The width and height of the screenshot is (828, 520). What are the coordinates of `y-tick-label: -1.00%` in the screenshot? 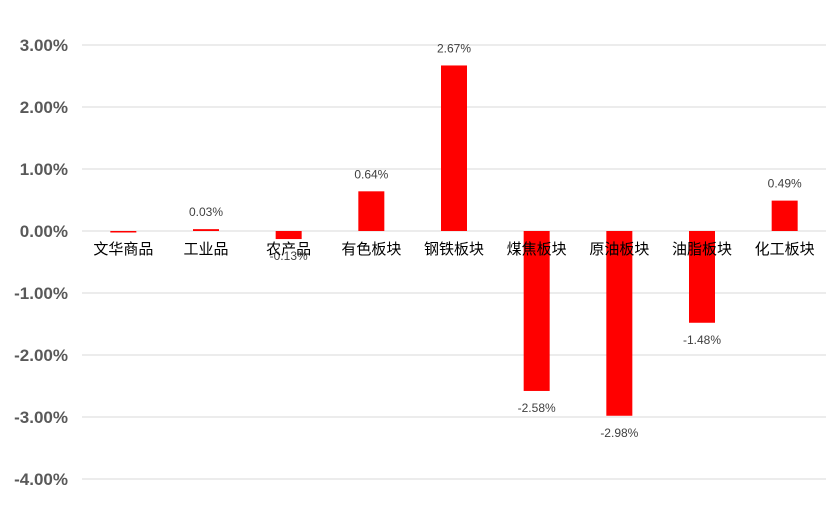 It's located at (41, 293).